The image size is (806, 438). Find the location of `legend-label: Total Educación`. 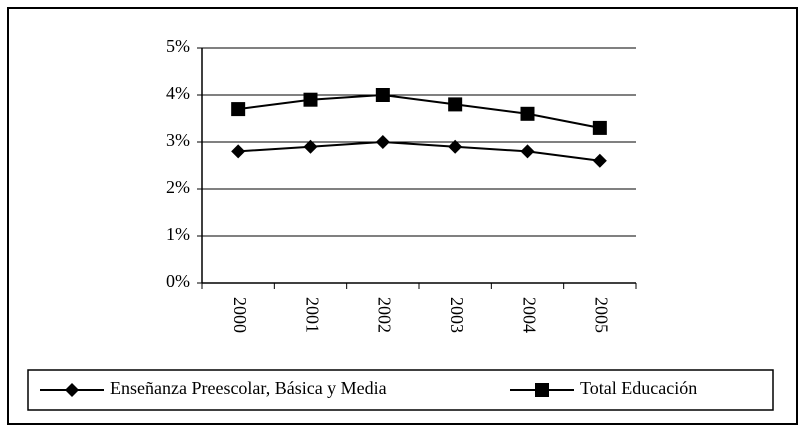

legend-label: Total Educación is located at coordinates (638, 388).